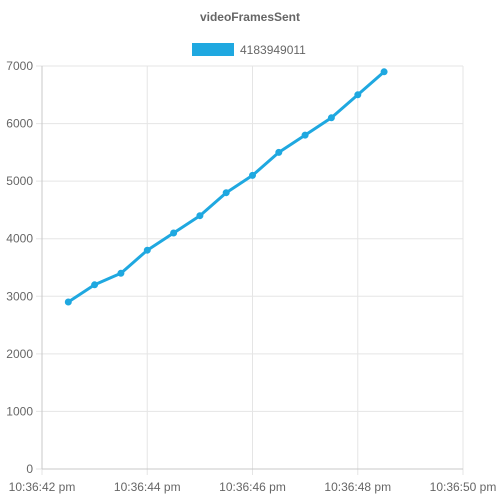  What do you see at coordinates (19, 66) in the screenshot?
I see `y-tick-label: 7000` at bounding box center [19, 66].